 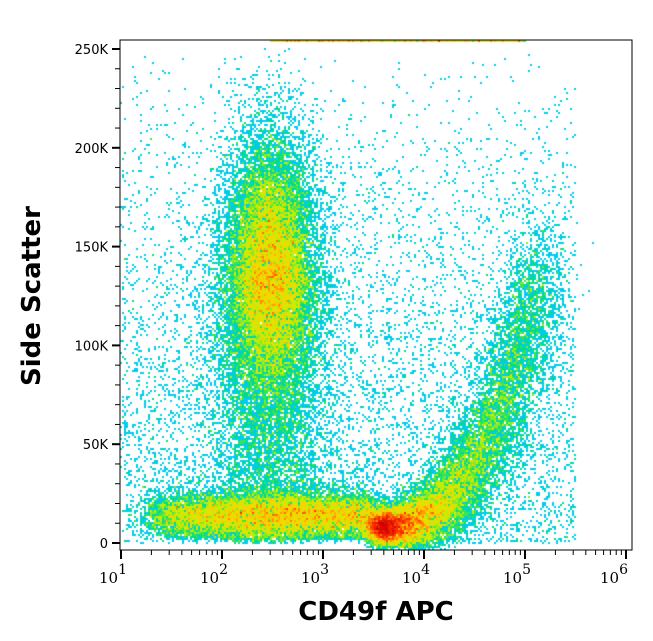 What do you see at coordinates (96, 445) in the screenshot?
I see `y-tick-label: 50K` at bounding box center [96, 445].